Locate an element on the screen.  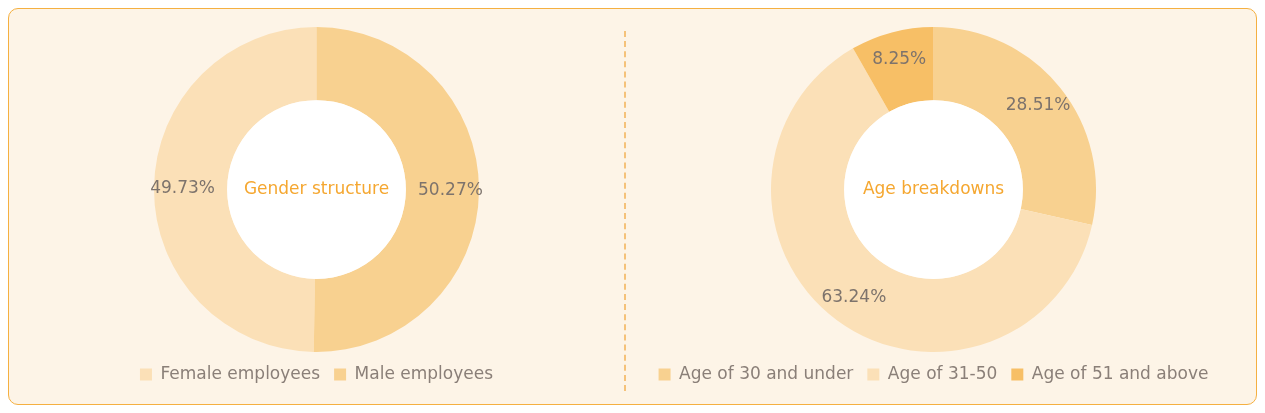
legend-label: Female employees is located at coordinates (240, 372).